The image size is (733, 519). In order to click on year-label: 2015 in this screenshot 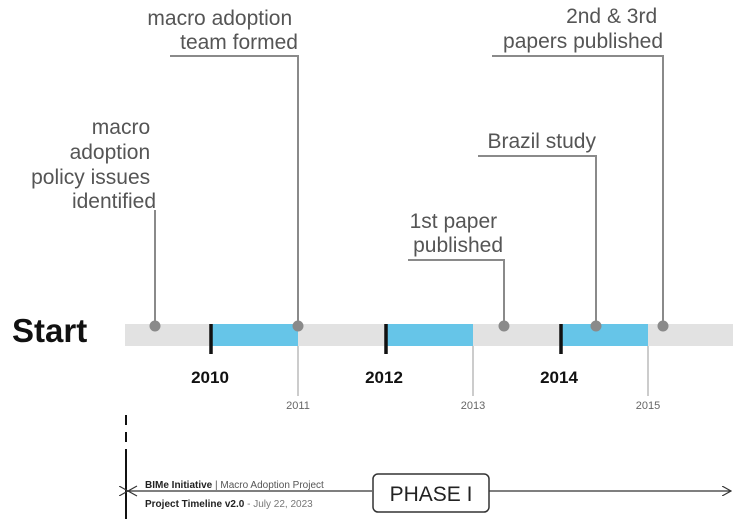, I will do `click(648, 406)`.